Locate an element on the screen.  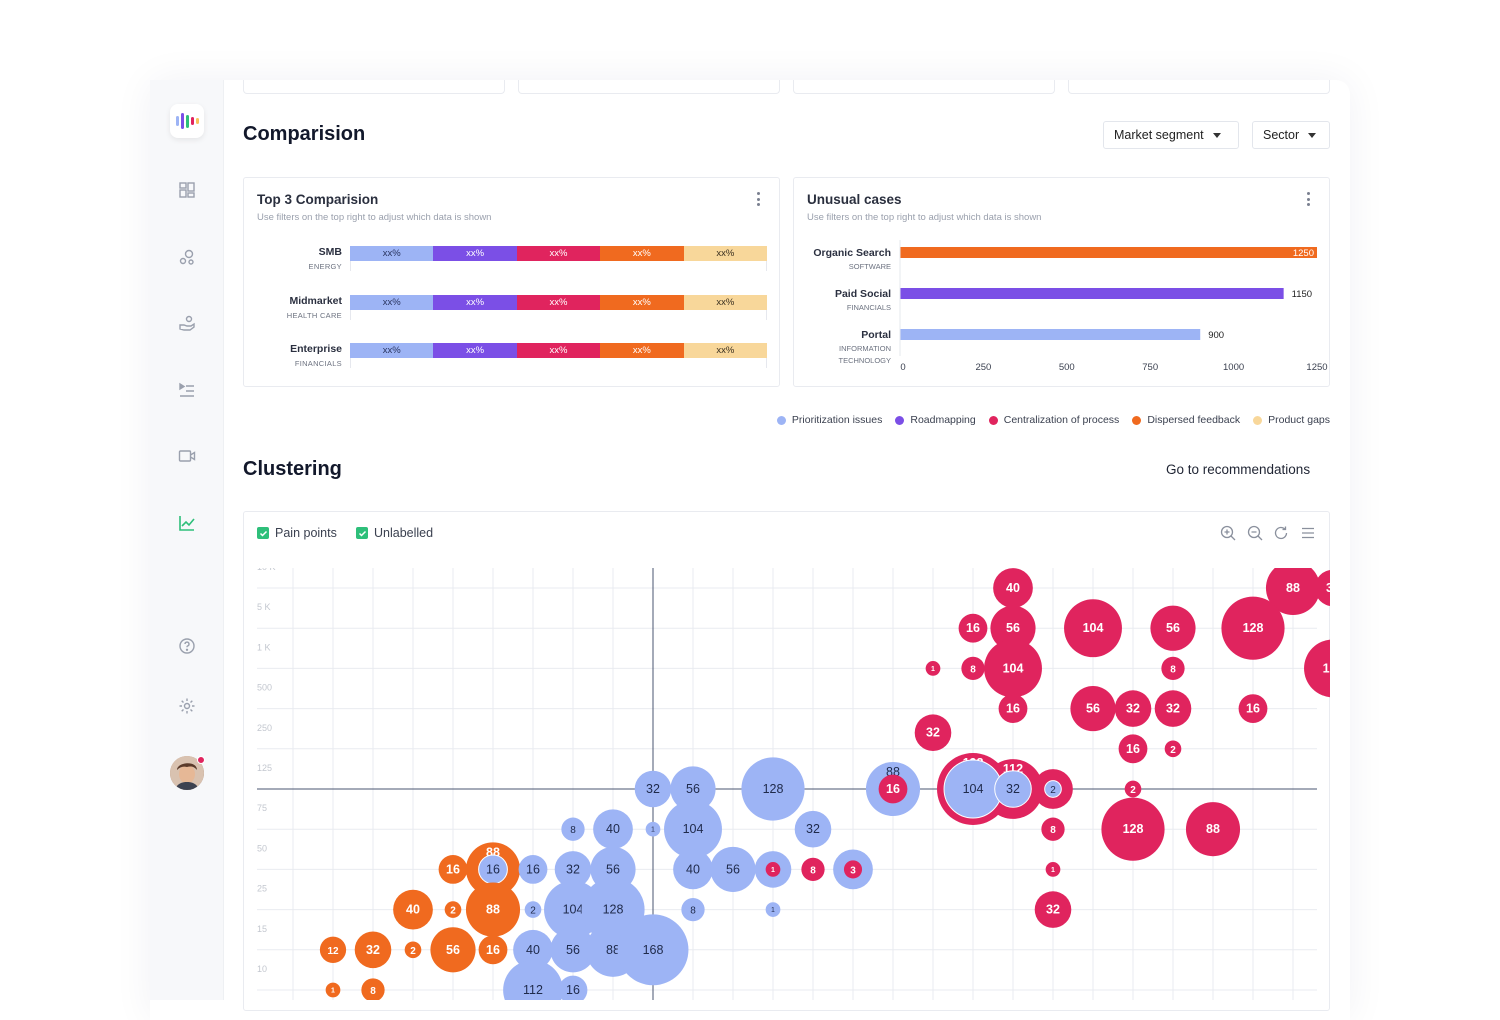
caret-down-icon is located at coordinates (1312, 135).